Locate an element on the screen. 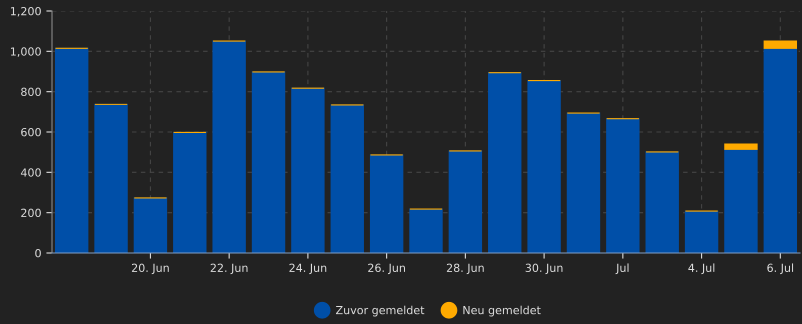 This screenshot has height=324, width=802. x-tick-label: 4. Jul is located at coordinates (701, 268).